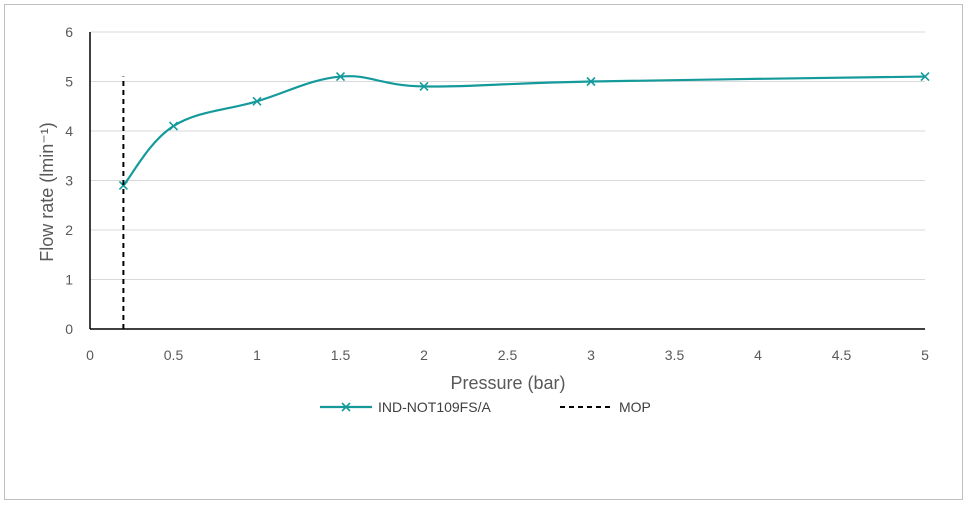  Describe the element at coordinates (174, 355) in the screenshot. I see `x-tick-label: 0.5` at that location.